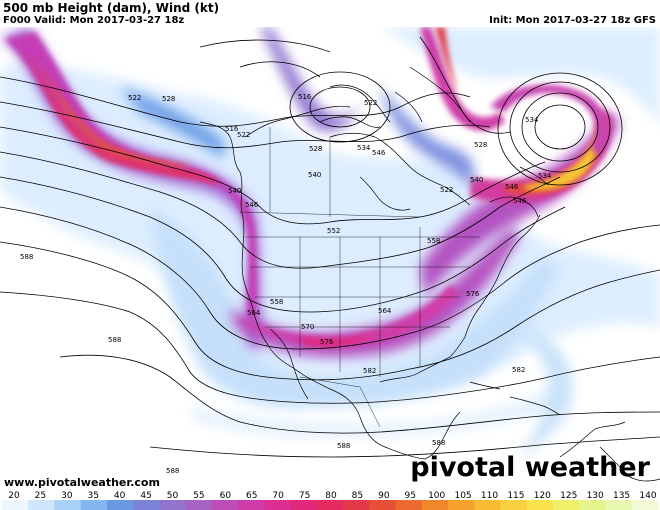 This screenshot has width=660, height=510. Describe the element at coordinates (94, 20) in the screenshot. I see `valid-time: F000 Valid: Mon 2017-03-27 18z` at that location.